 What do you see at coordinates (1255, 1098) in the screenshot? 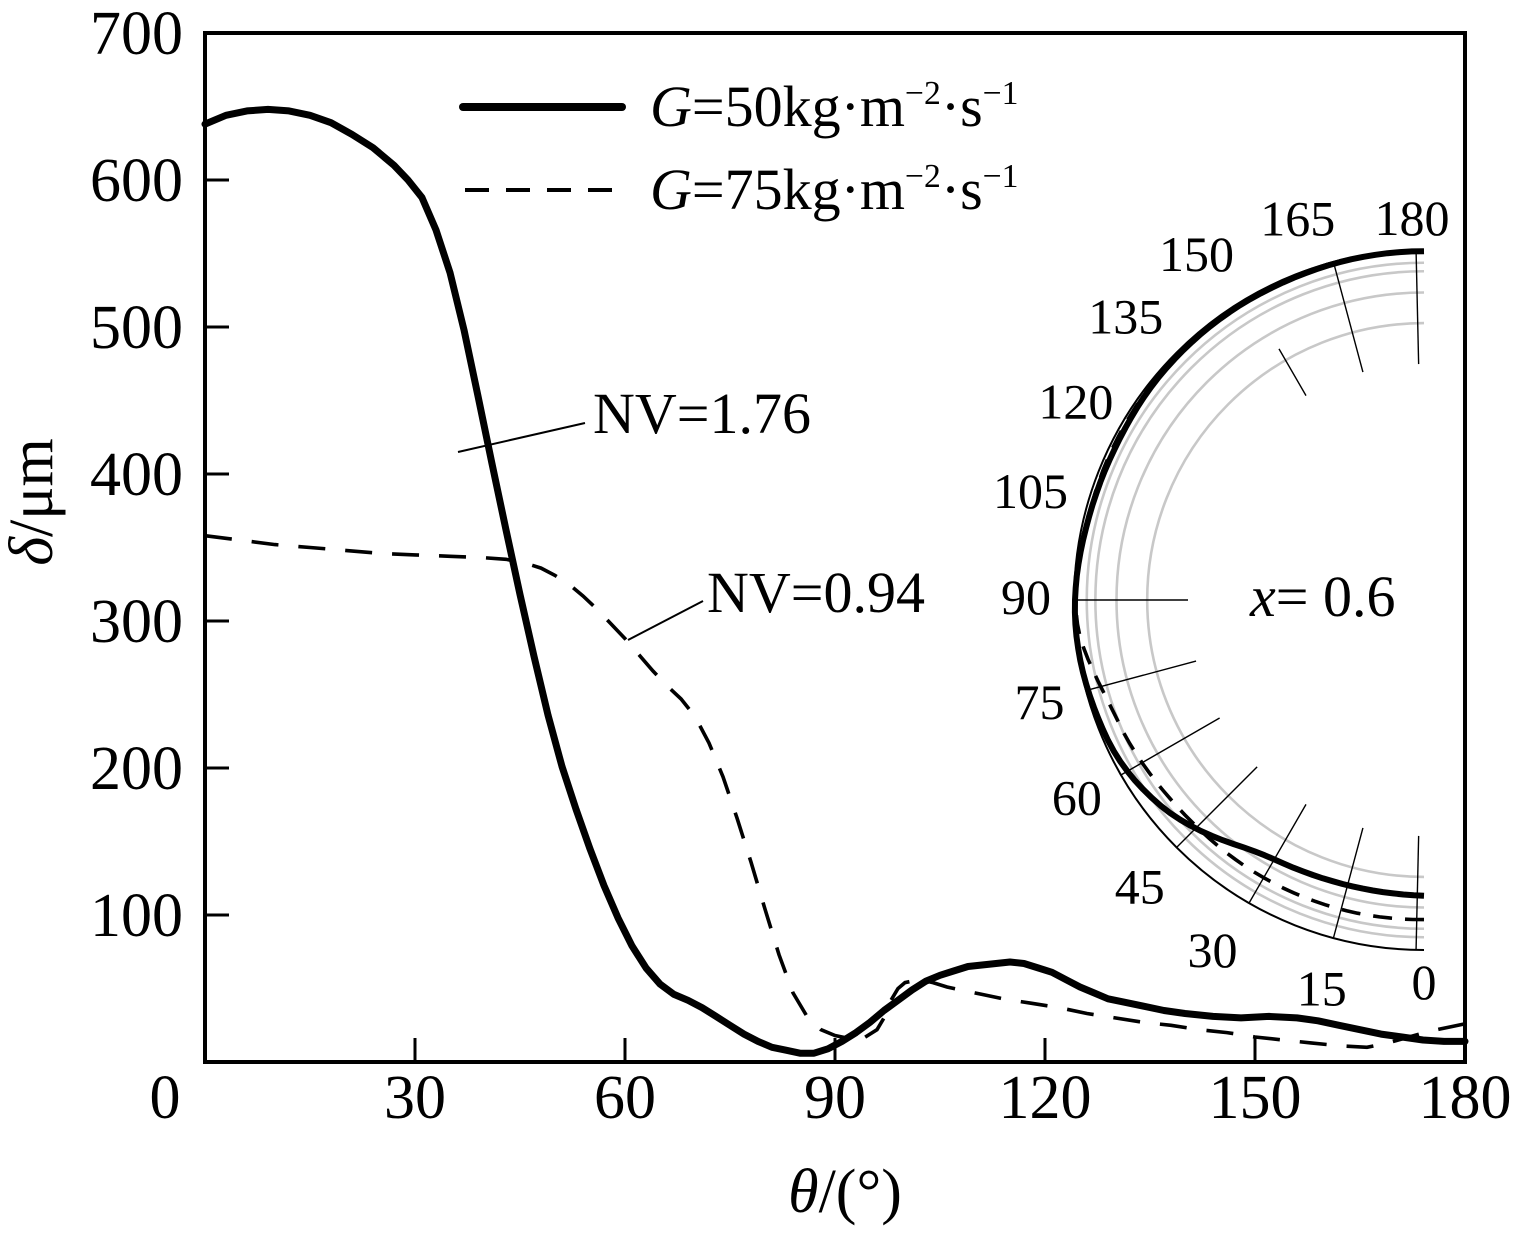
I see `x-tick-label: 150` at bounding box center [1255, 1098].